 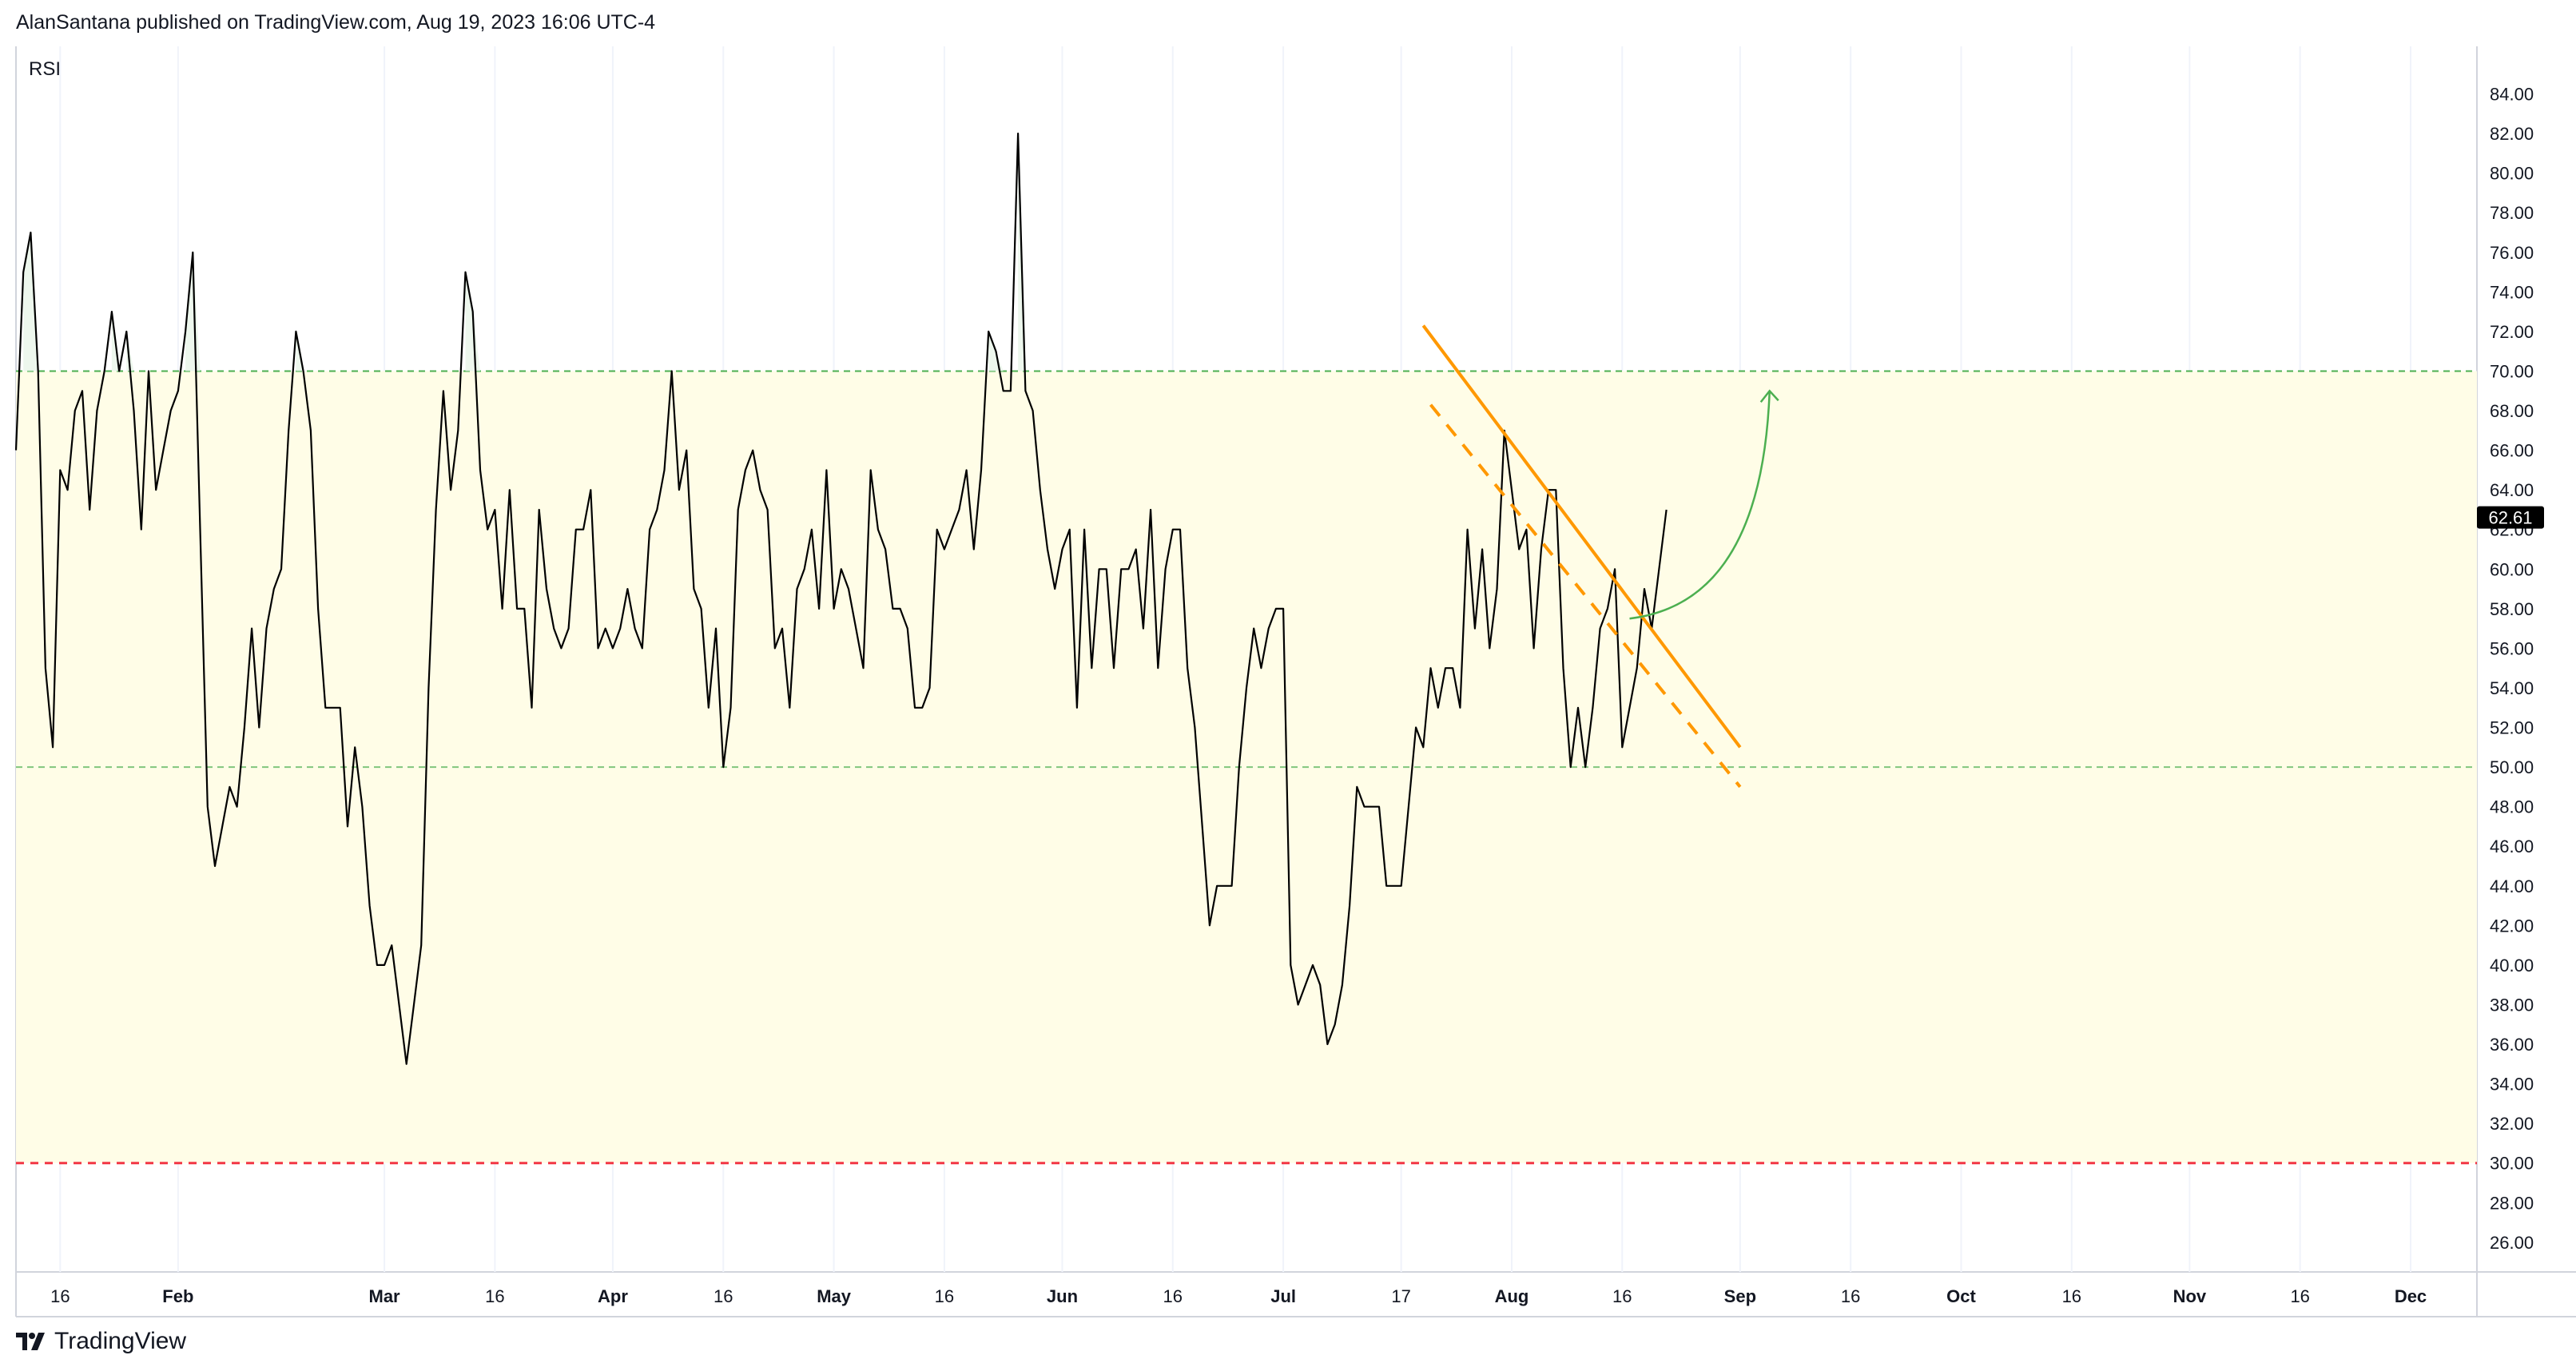 I want to click on indicator-label: RSI, so click(x=45, y=69).